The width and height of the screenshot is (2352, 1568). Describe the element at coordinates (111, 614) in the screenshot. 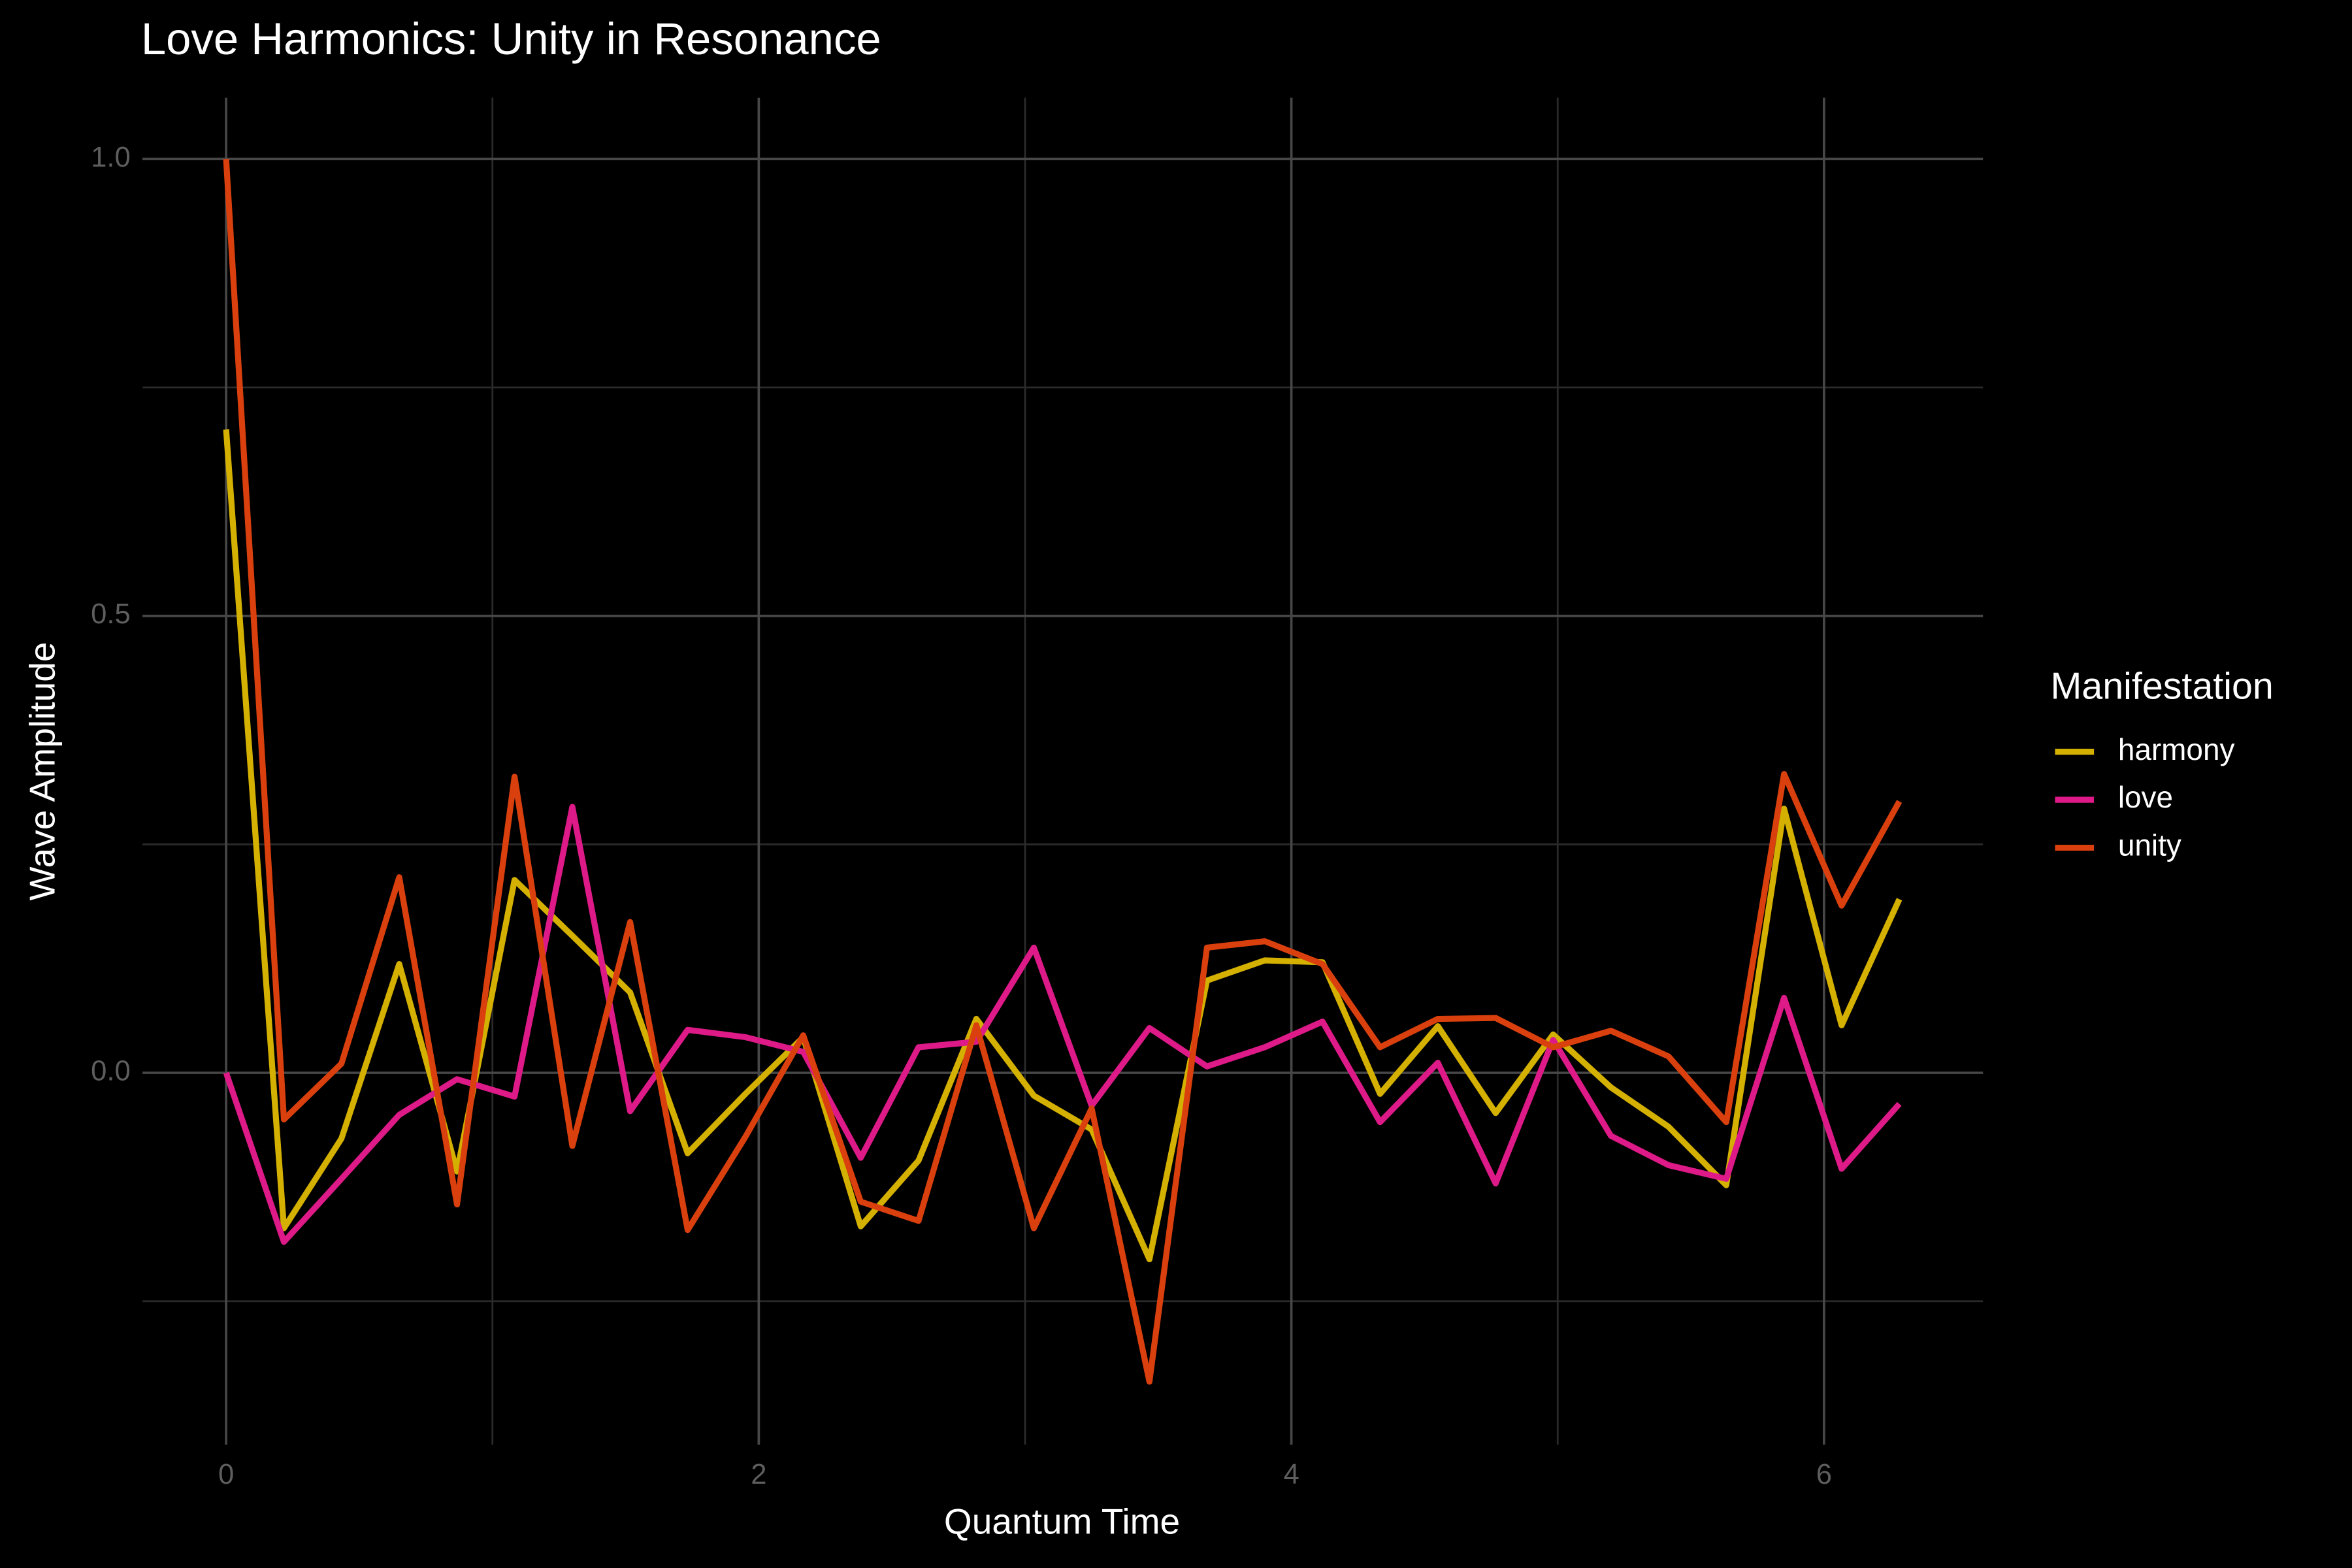

I see `y-tick-label: 0.5` at that location.